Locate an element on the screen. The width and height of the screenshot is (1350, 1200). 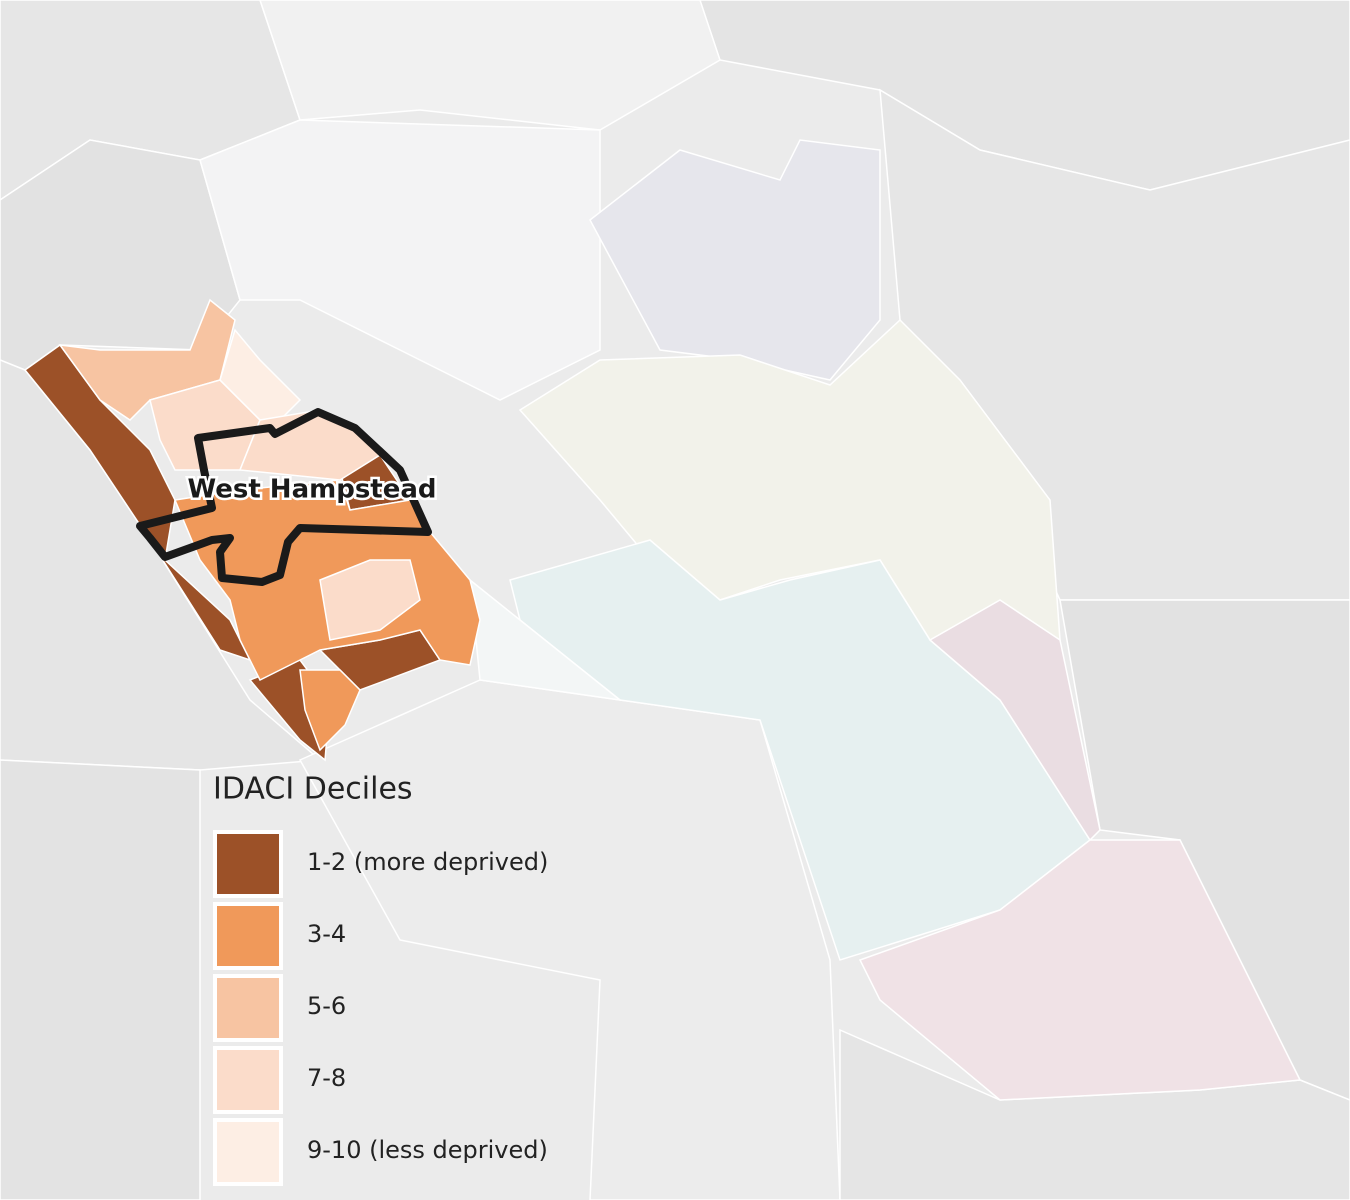
legend-label: 5-6 is located at coordinates (326, 1006).